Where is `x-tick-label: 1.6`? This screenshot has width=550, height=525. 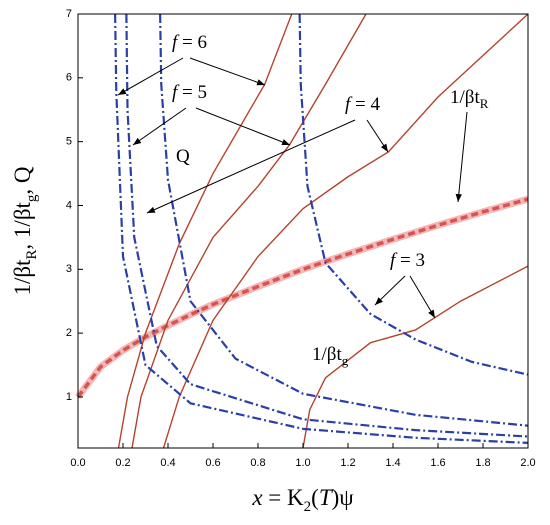 x-tick-label: 1.6 is located at coordinates (437, 463).